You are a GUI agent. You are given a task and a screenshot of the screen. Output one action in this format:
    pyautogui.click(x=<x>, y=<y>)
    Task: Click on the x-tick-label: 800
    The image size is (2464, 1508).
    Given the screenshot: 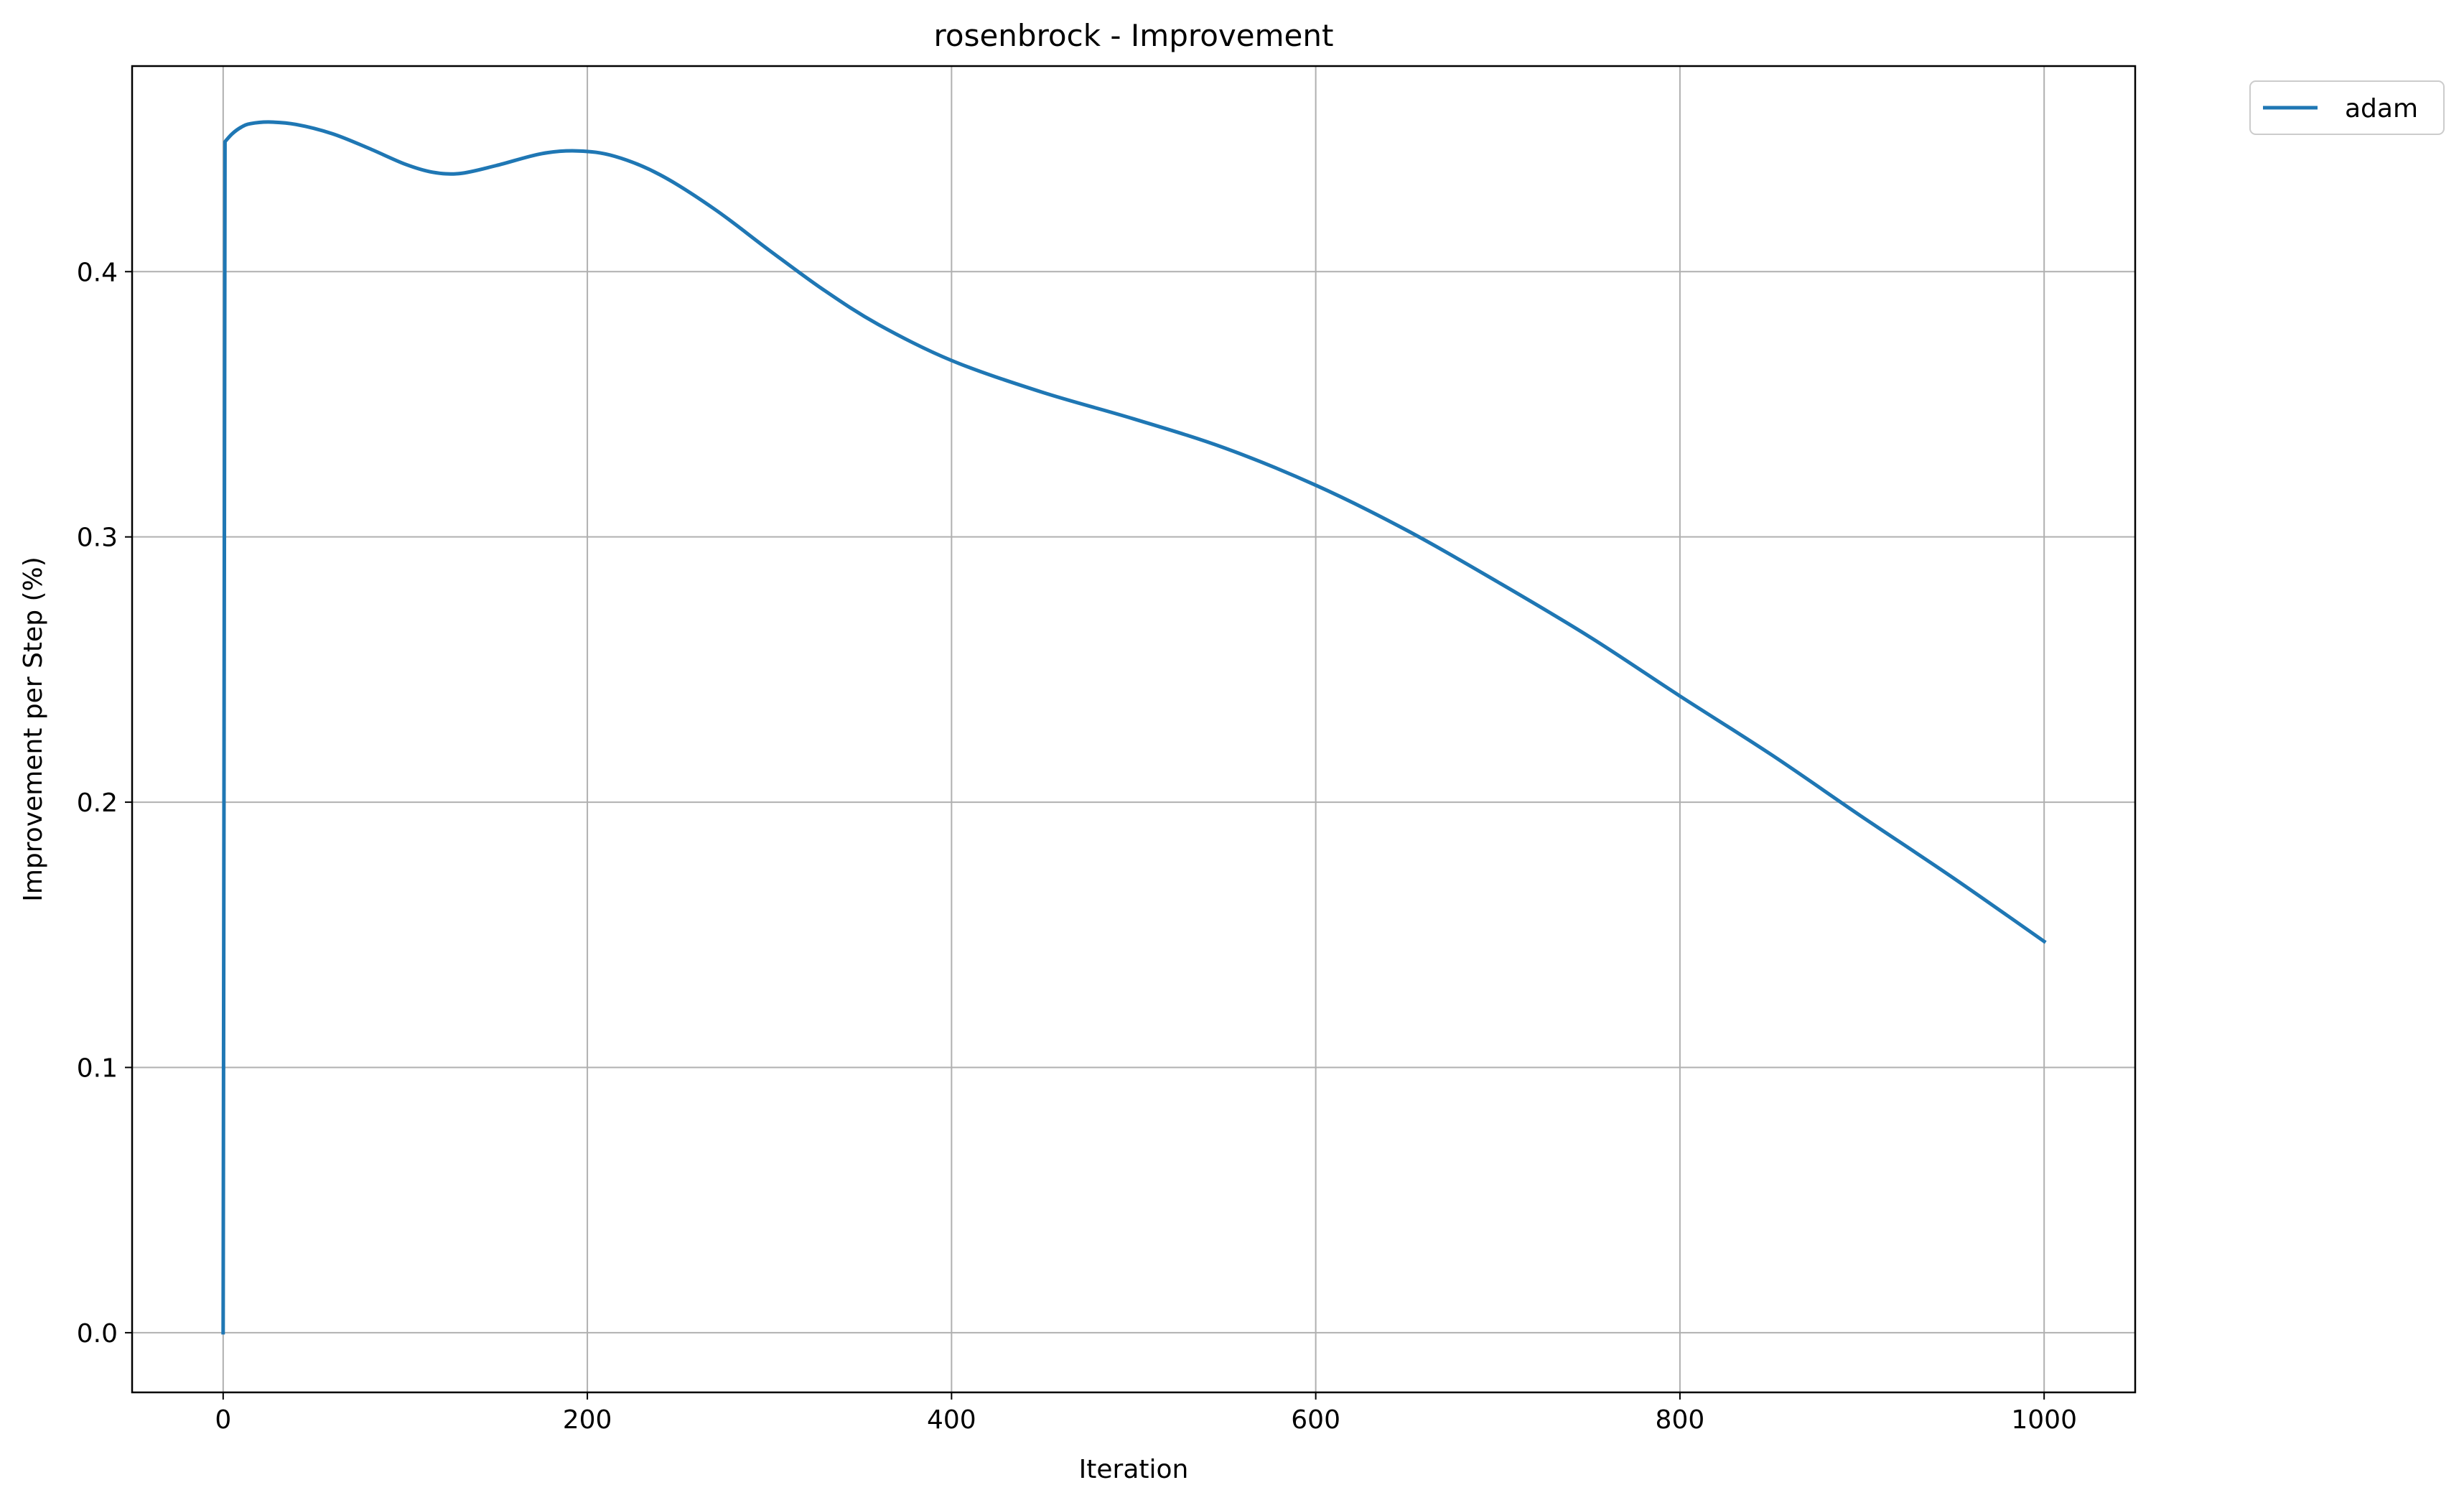 What is the action you would take?
    pyautogui.click(x=1680, y=1420)
    